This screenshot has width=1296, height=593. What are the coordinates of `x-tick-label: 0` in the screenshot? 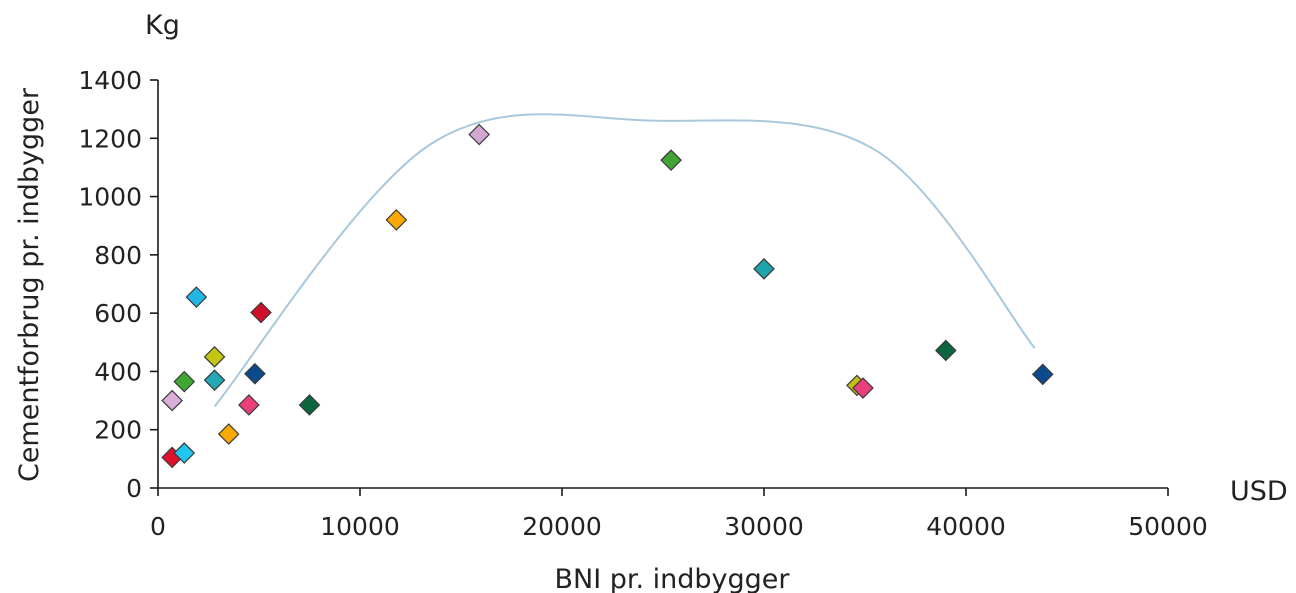 It's located at (158, 526).